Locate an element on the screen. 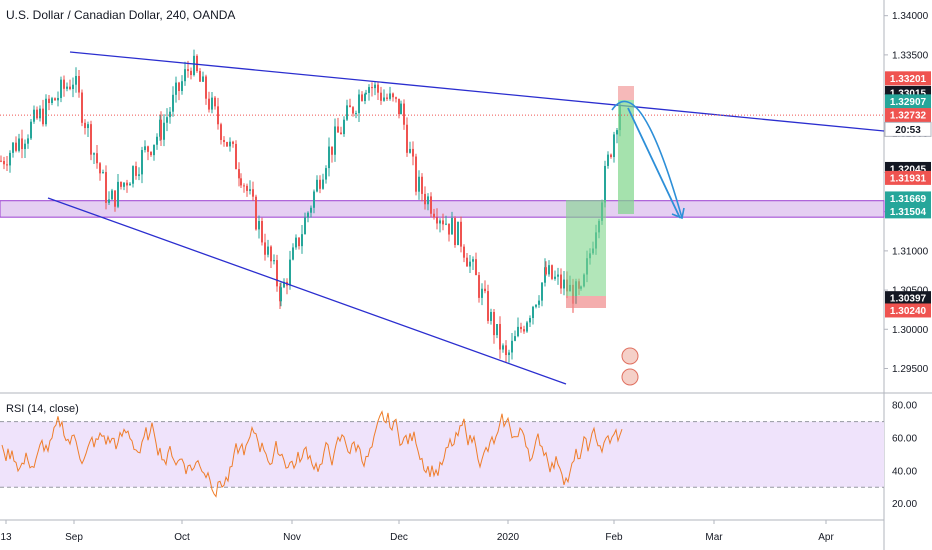  price-tag-label: 1.30397 is located at coordinates (908, 299).